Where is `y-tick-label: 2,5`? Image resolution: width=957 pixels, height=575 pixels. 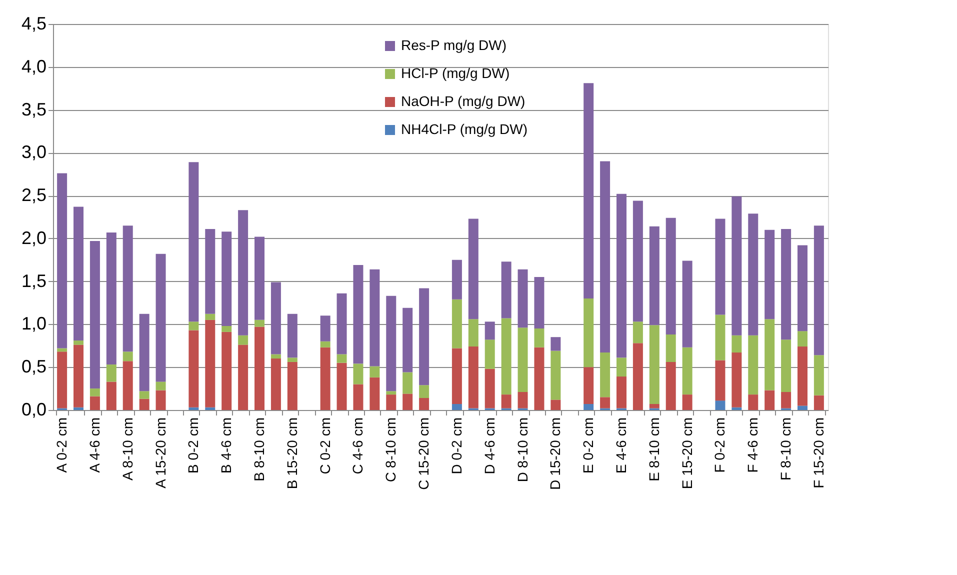
y-tick-label: 2,5 is located at coordinates (33, 195).